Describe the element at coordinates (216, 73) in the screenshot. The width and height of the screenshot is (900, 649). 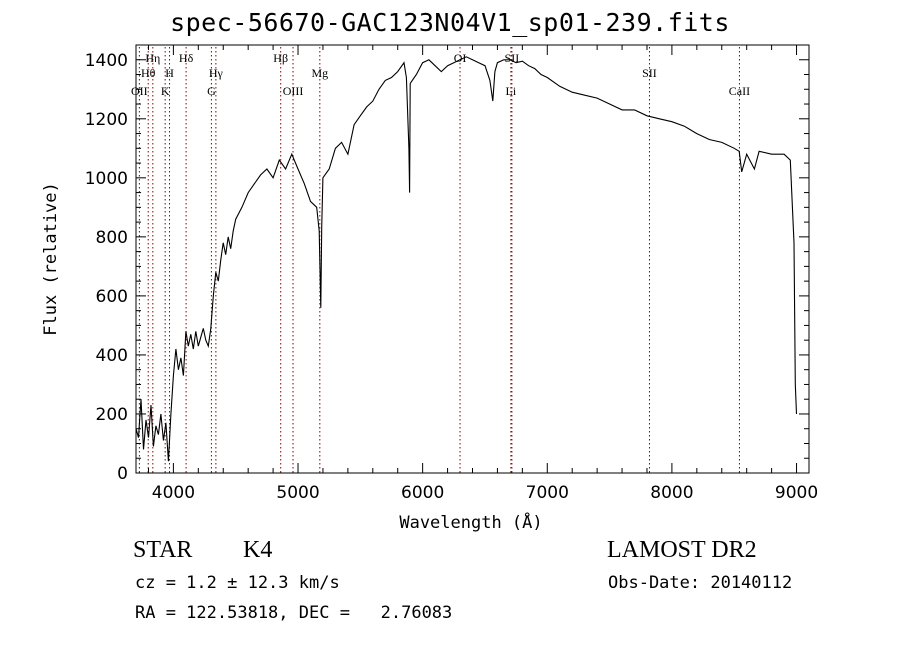
I see `line-label-h: Hγ` at that location.